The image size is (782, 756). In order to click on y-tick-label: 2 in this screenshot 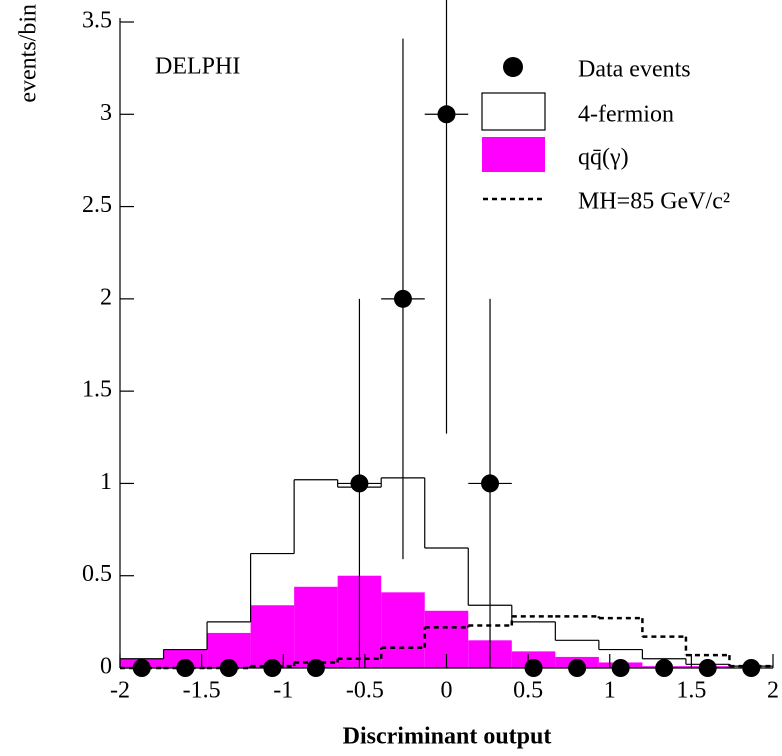, I will do `click(106, 297)`.